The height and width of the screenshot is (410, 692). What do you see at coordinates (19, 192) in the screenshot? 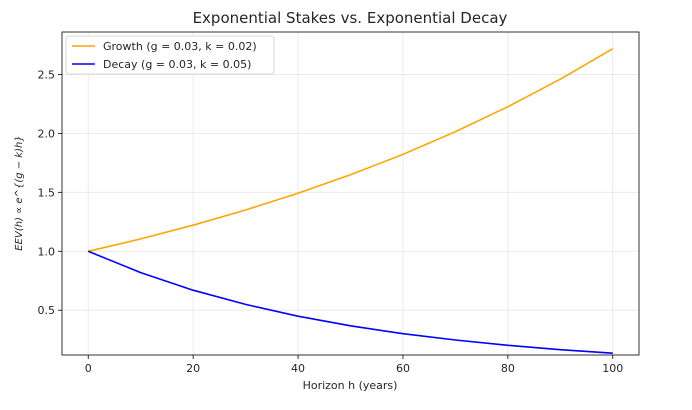
I see `y-axis-label: EEV(h) ∝ e^{(g − k)h}` at bounding box center [19, 192].